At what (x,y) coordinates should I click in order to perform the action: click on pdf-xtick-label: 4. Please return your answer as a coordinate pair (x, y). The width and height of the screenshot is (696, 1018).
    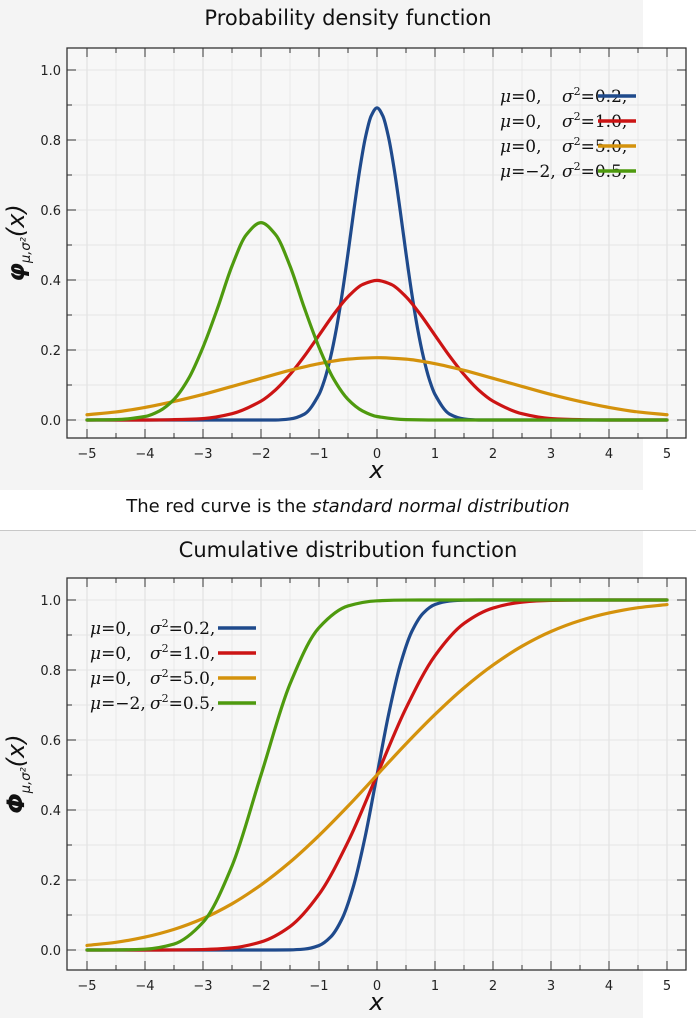
    Looking at the image, I should click on (609, 454).